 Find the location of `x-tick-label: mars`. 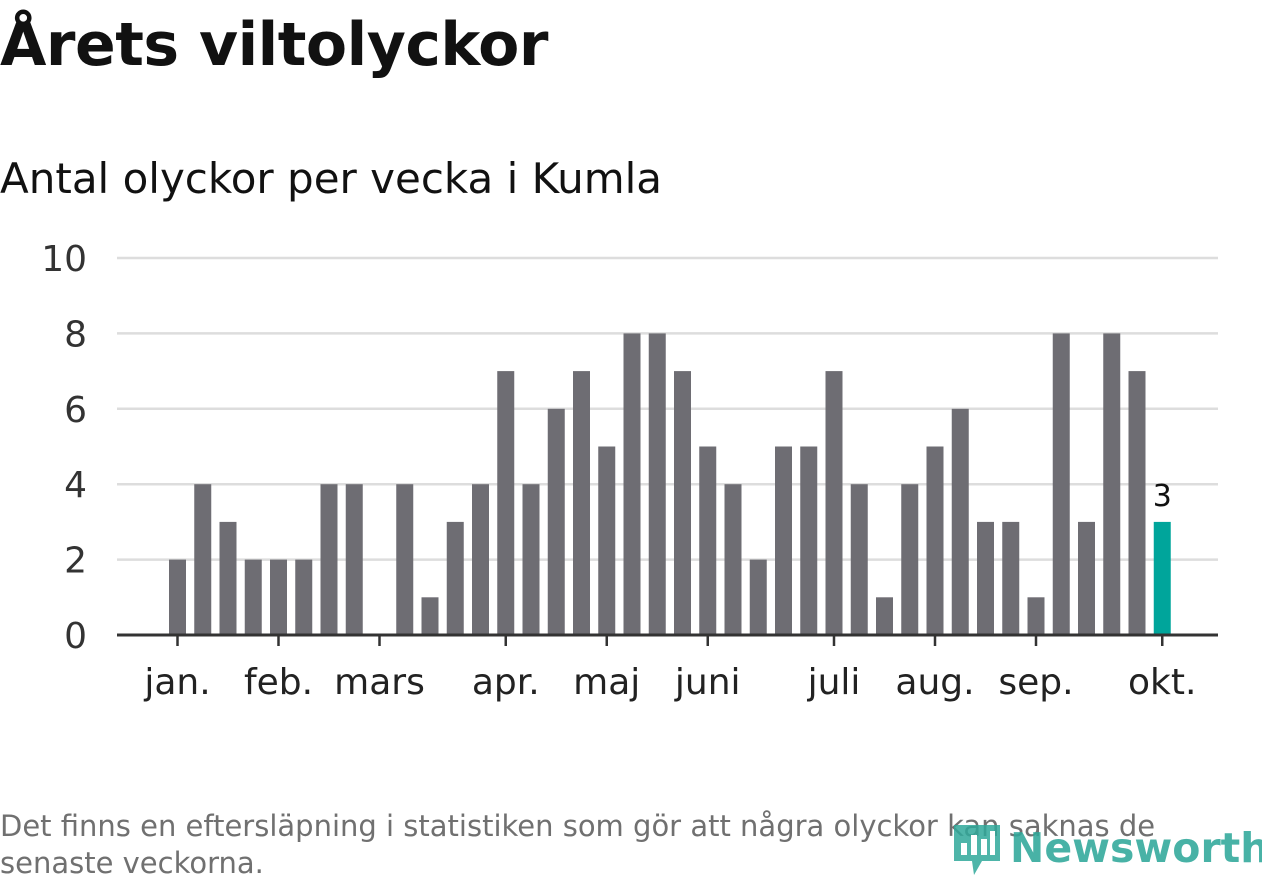

x-tick-label: mars is located at coordinates (379, 682).